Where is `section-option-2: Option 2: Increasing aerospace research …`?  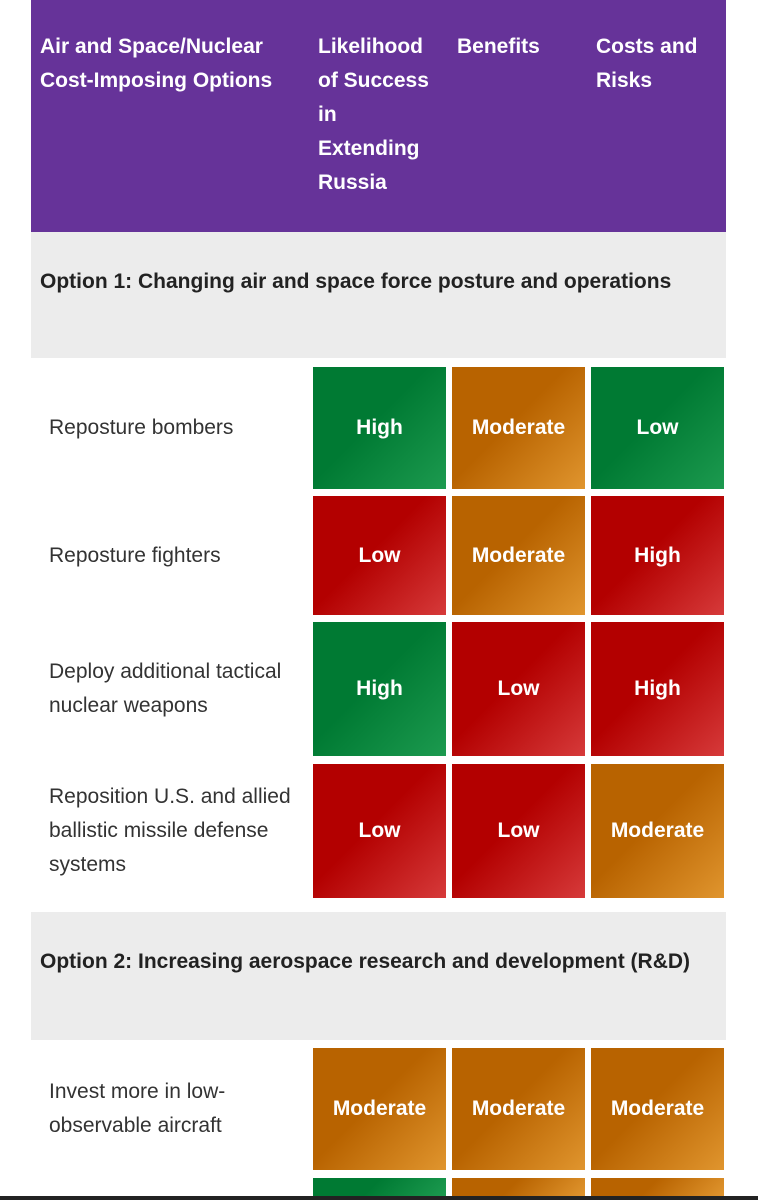 section-option-2: Option 2: Increasing aerospace research … is located at coordinates (378, 976).